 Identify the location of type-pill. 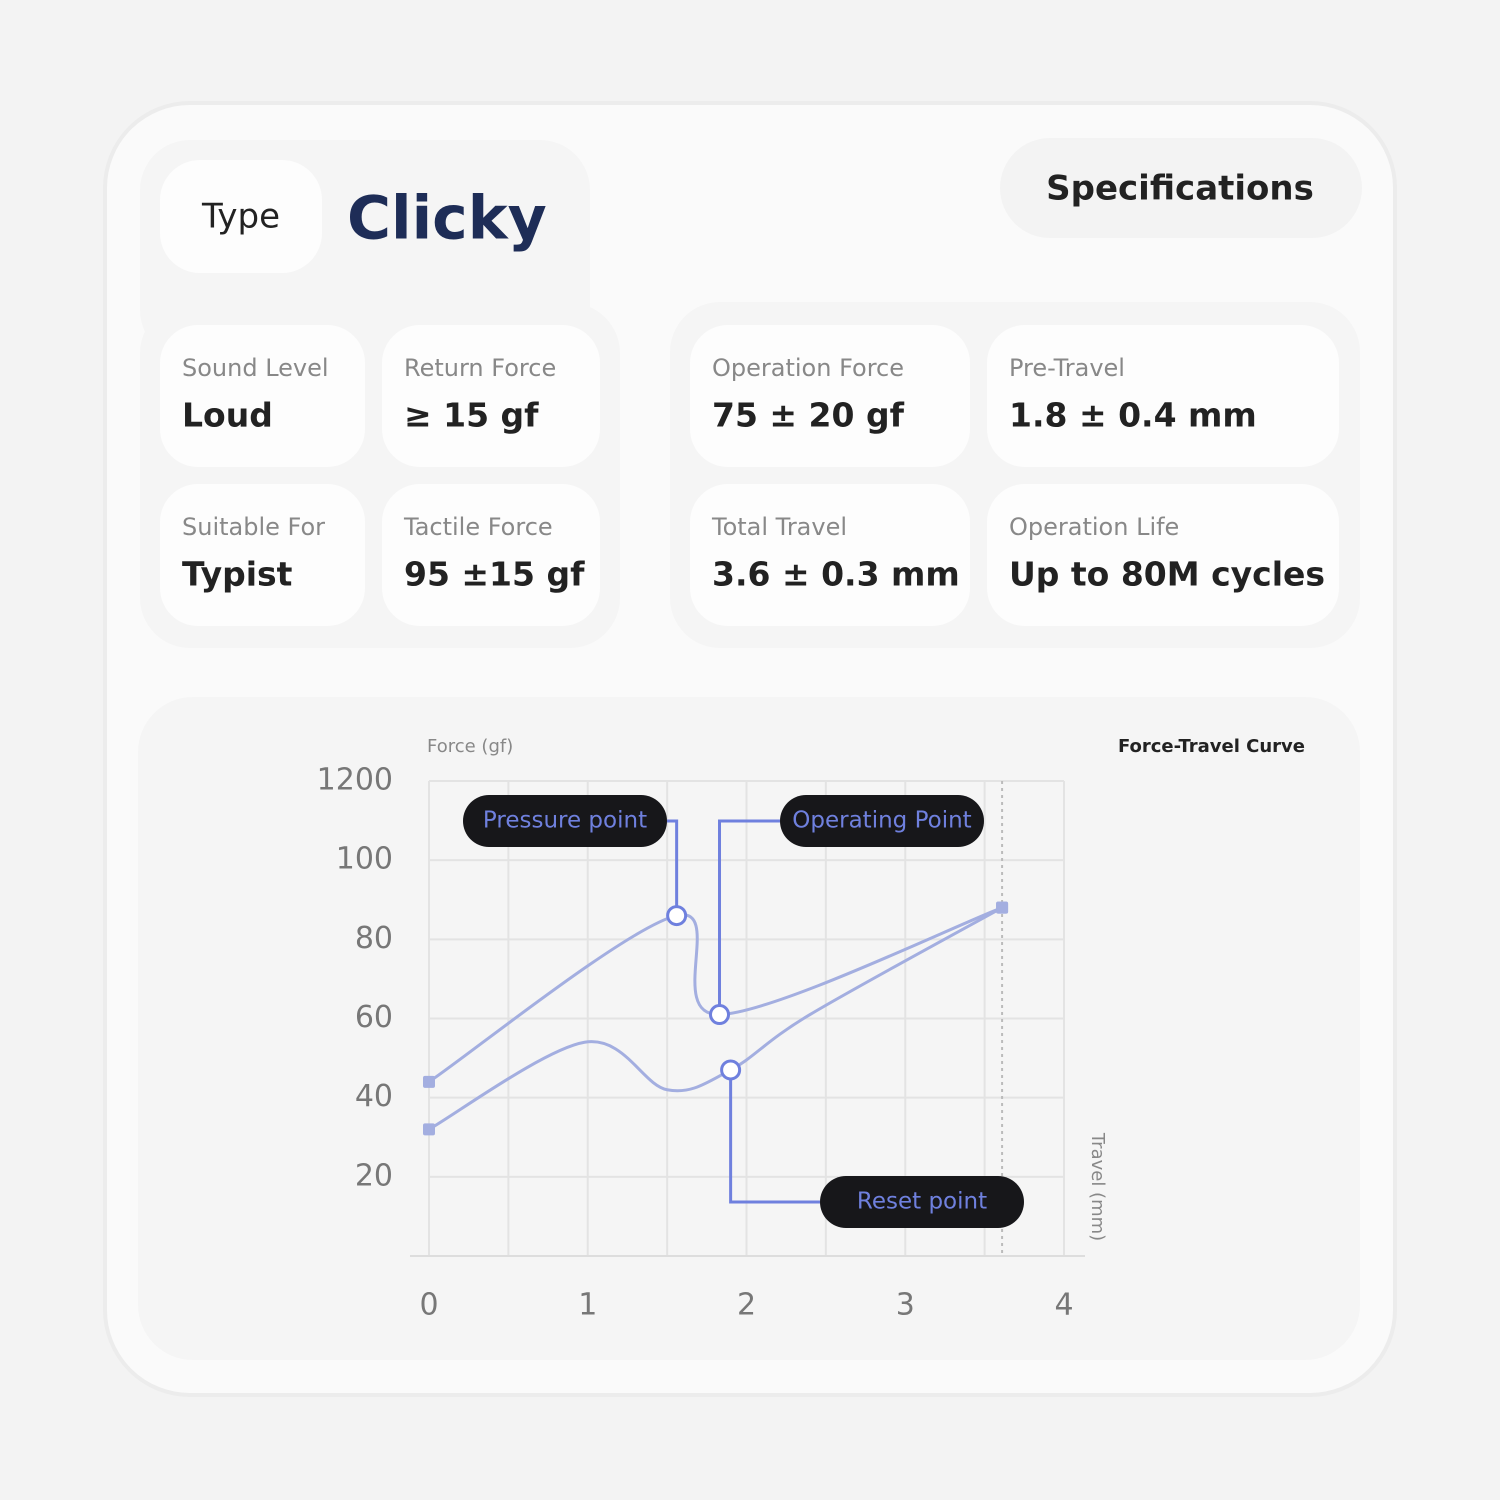
(241, 216).